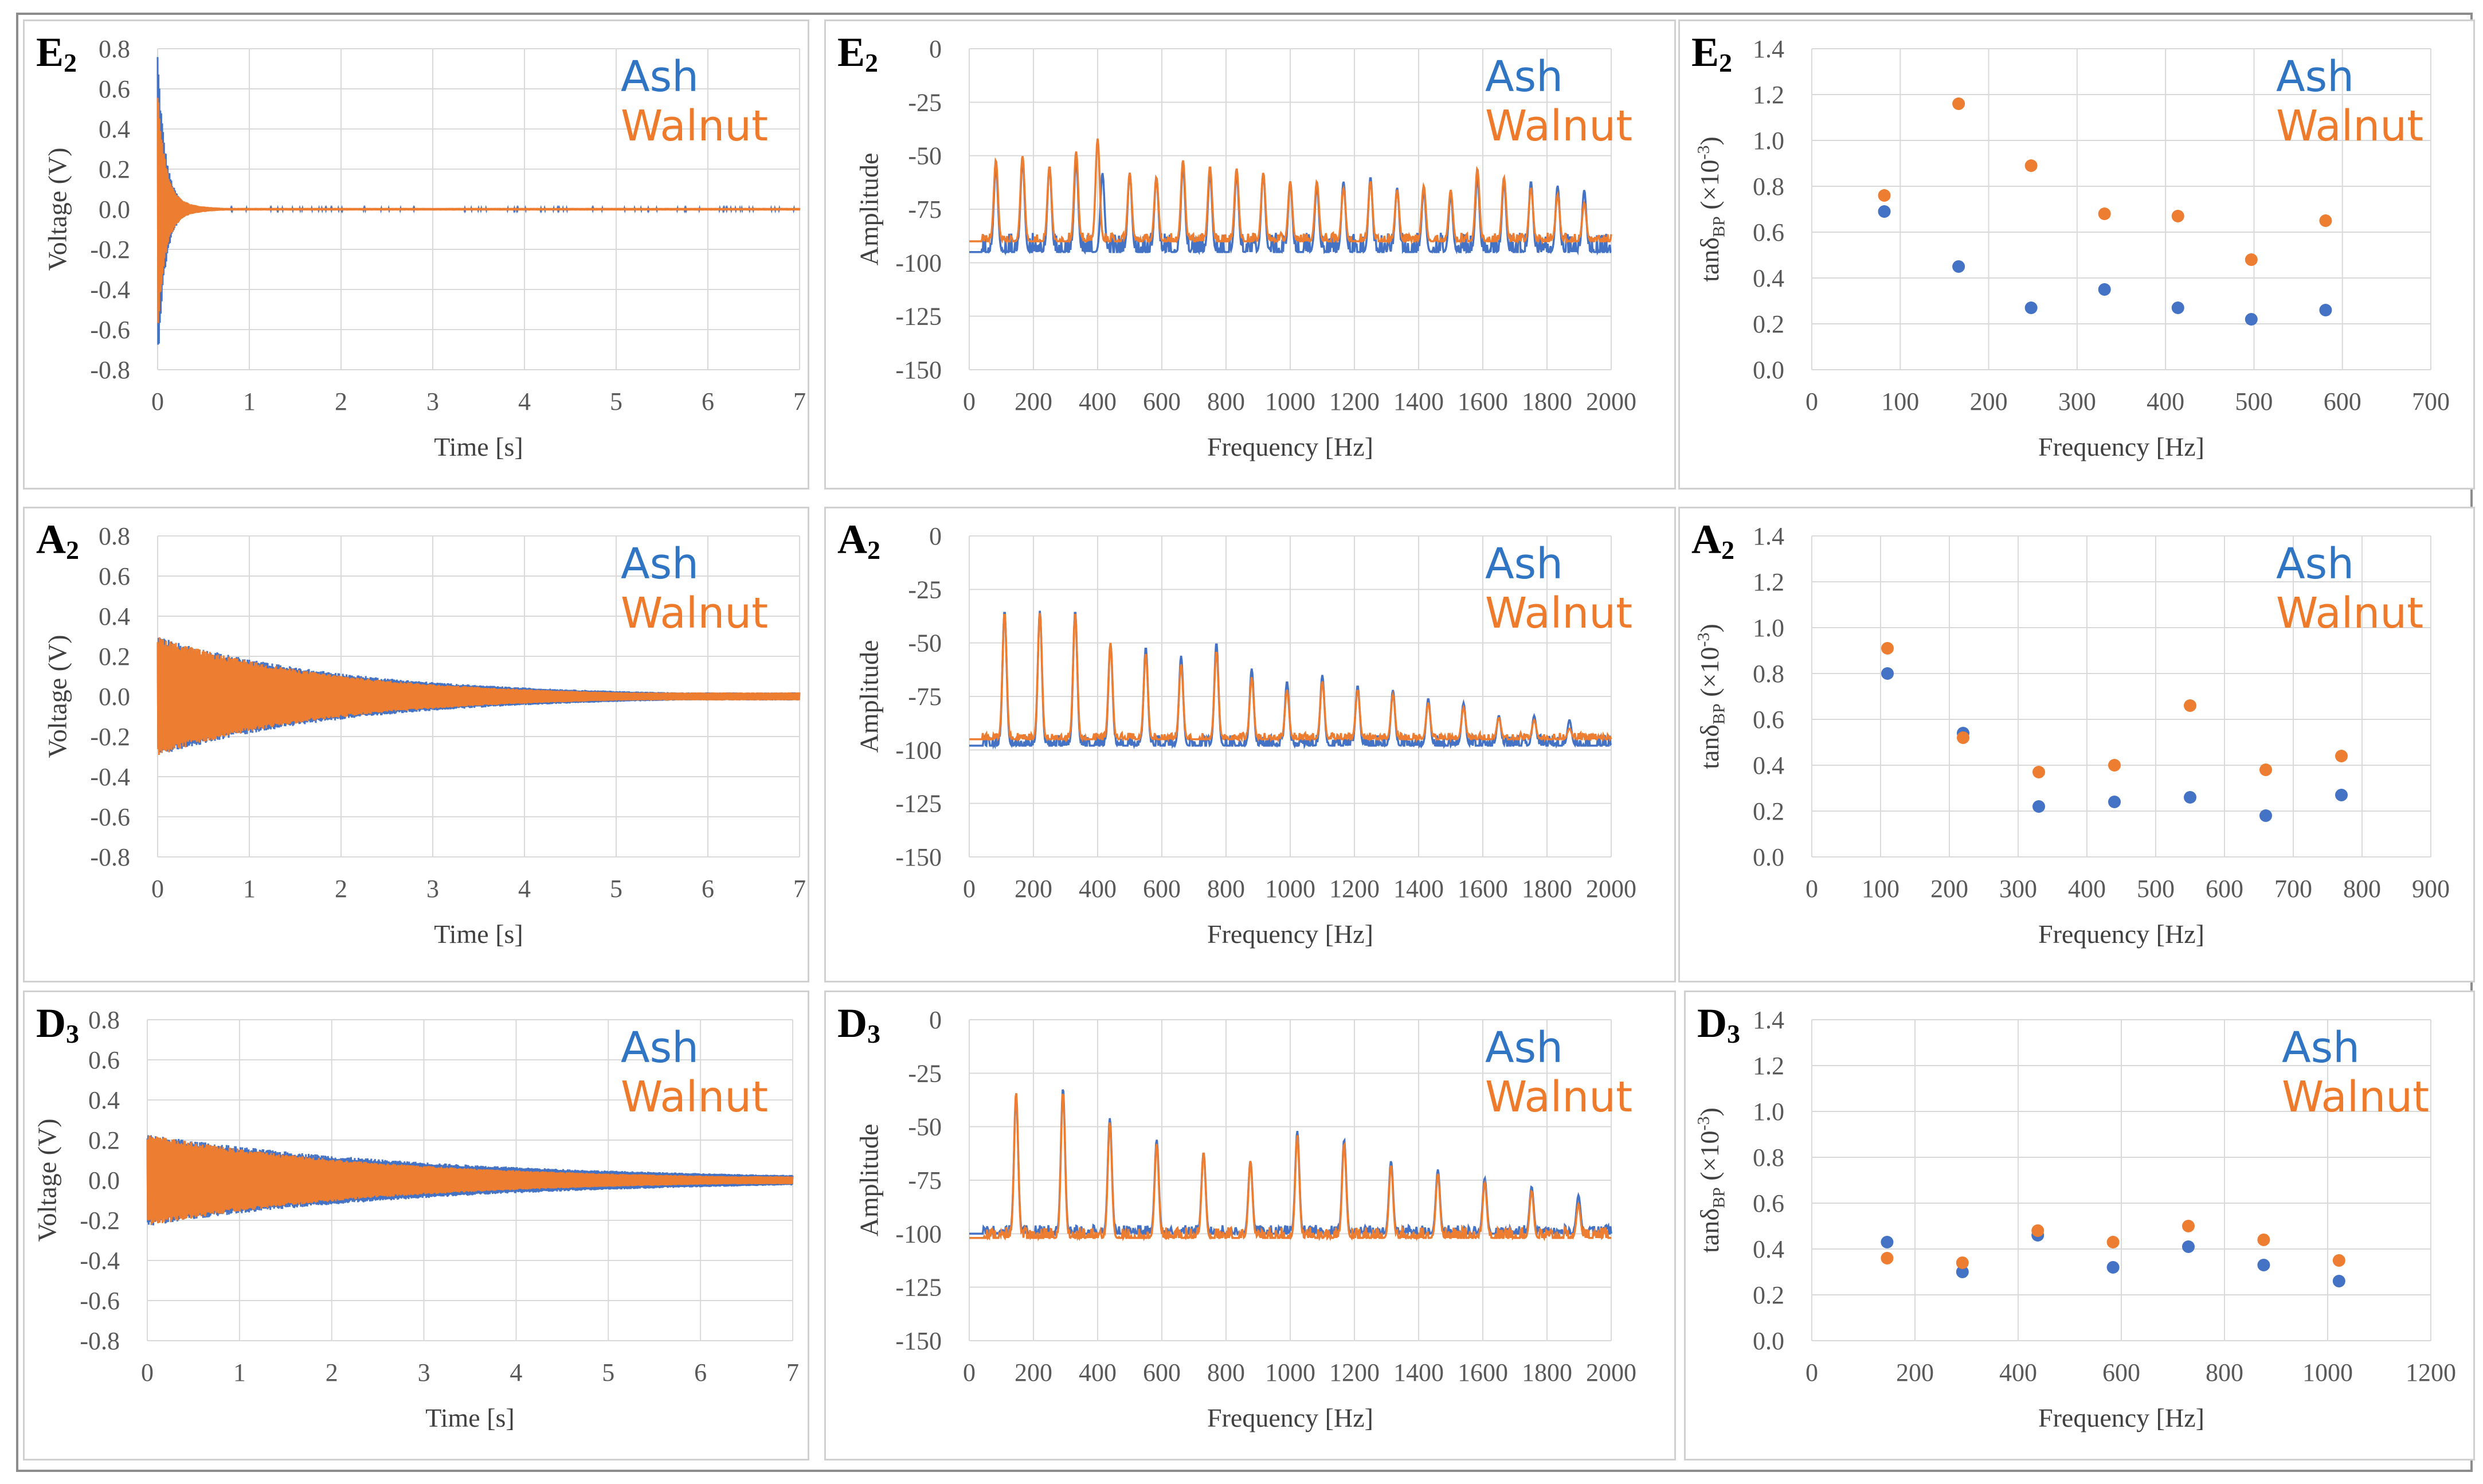 Image resolution: width=2483 pixels, height=1484 pixels. Describe the element at coordinates (2293, 889) in the screenshot. I see `x-tick-label: 700` at that location.